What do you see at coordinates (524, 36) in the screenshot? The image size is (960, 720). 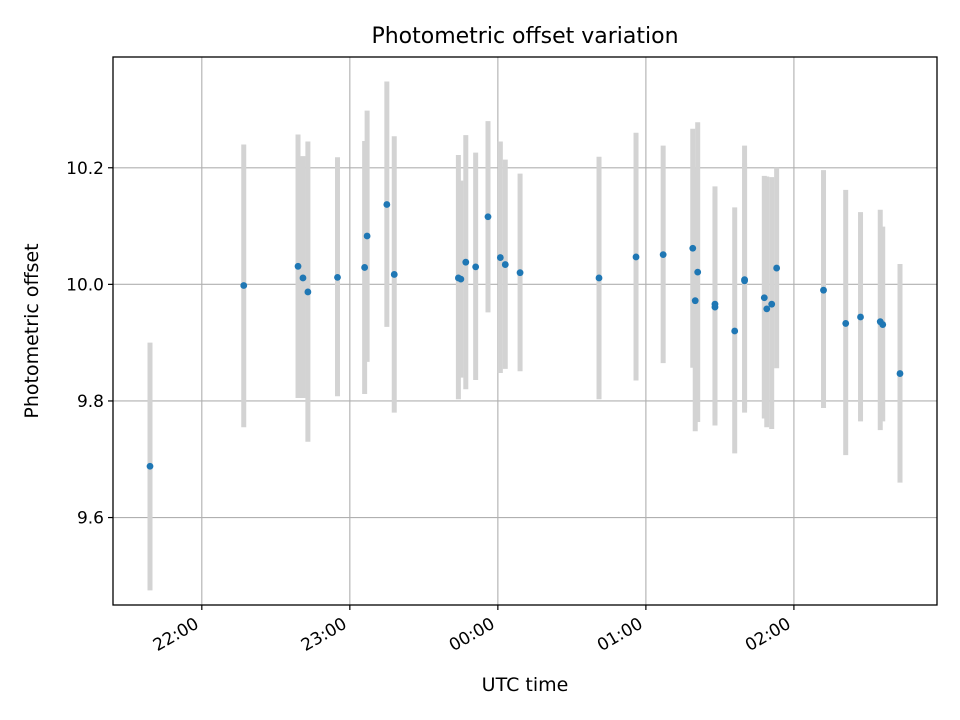 I see `chart-title: Photometric offset variation` at bounding box center [524, 36].